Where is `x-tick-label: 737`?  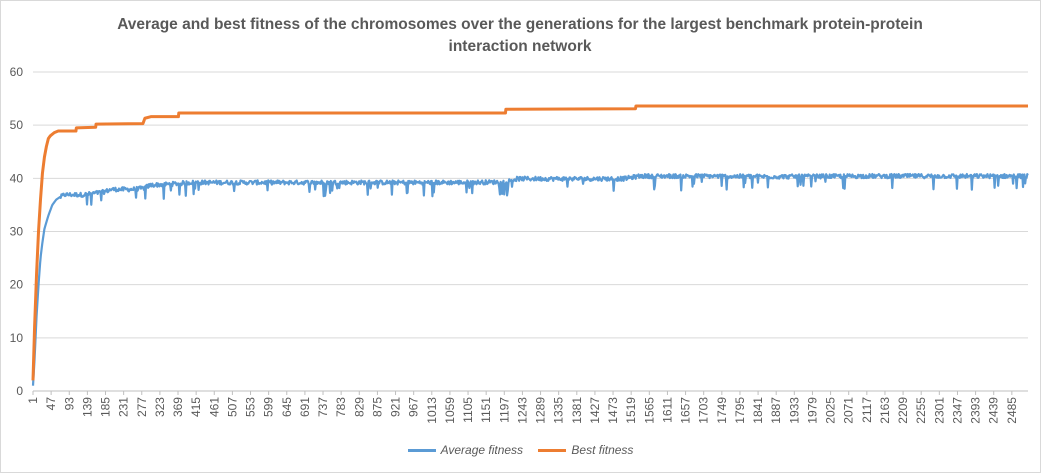 x-tick-label: 737 is located at coordinates (323, 407).